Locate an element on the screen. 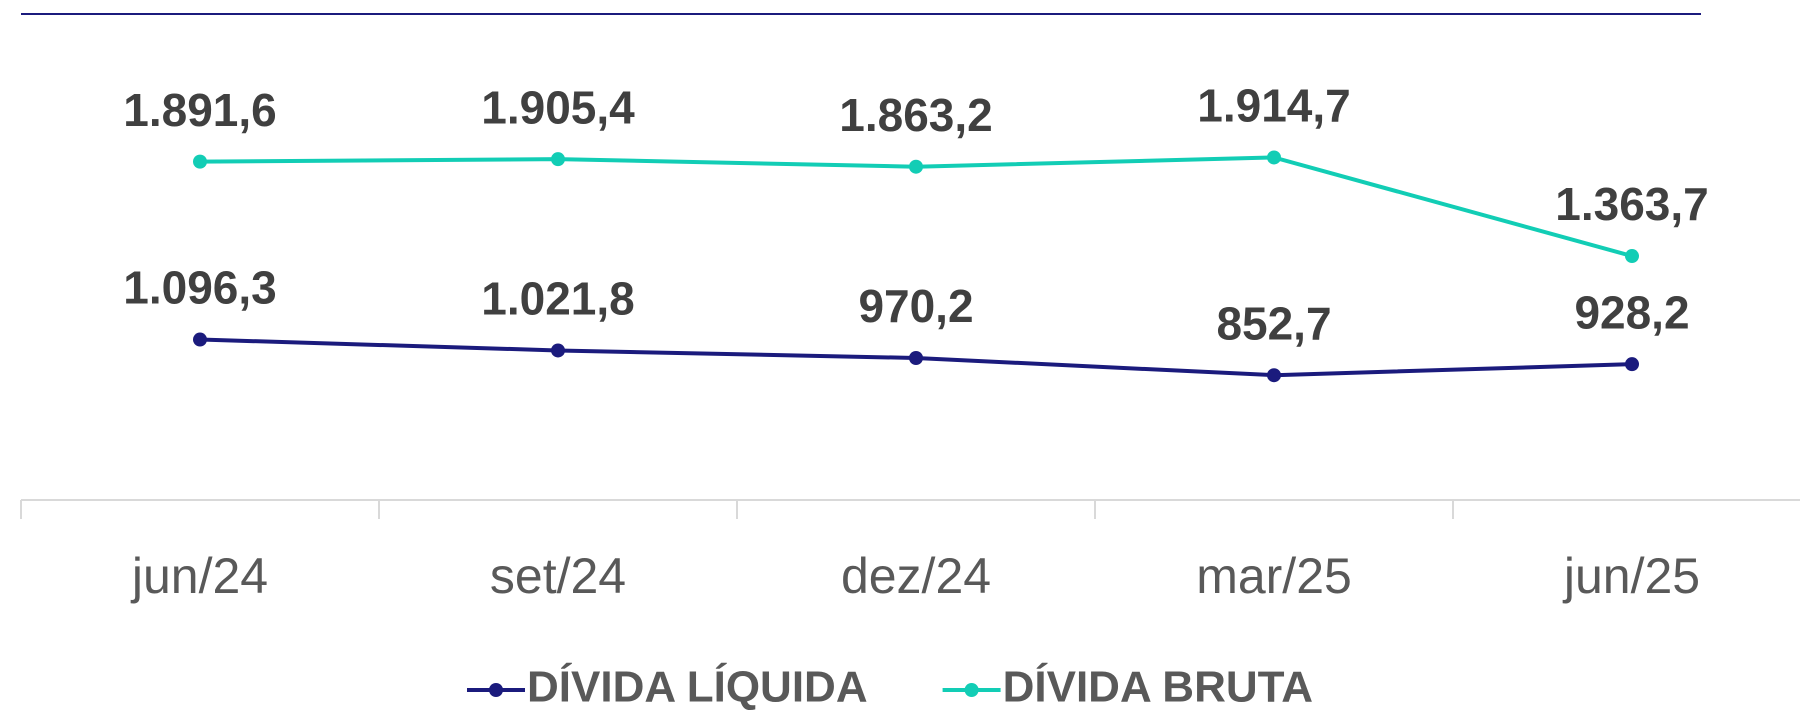  data-label: 1.905,4 is located at coordinates (558, 107).